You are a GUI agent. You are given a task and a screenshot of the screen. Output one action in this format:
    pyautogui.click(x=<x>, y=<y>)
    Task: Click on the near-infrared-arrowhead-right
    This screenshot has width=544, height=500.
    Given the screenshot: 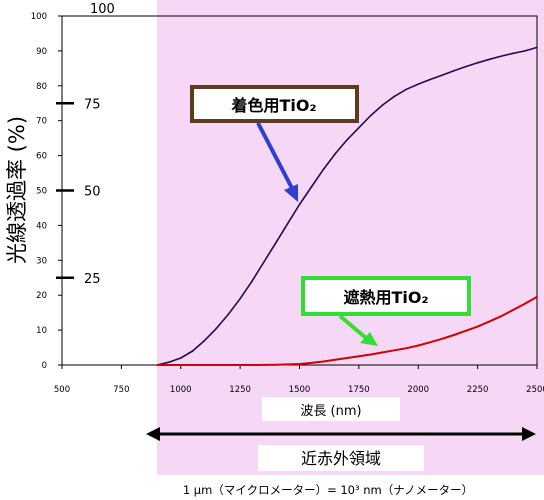 What is the action you would take?
    pyautogui.click(x=529, y=434)
    